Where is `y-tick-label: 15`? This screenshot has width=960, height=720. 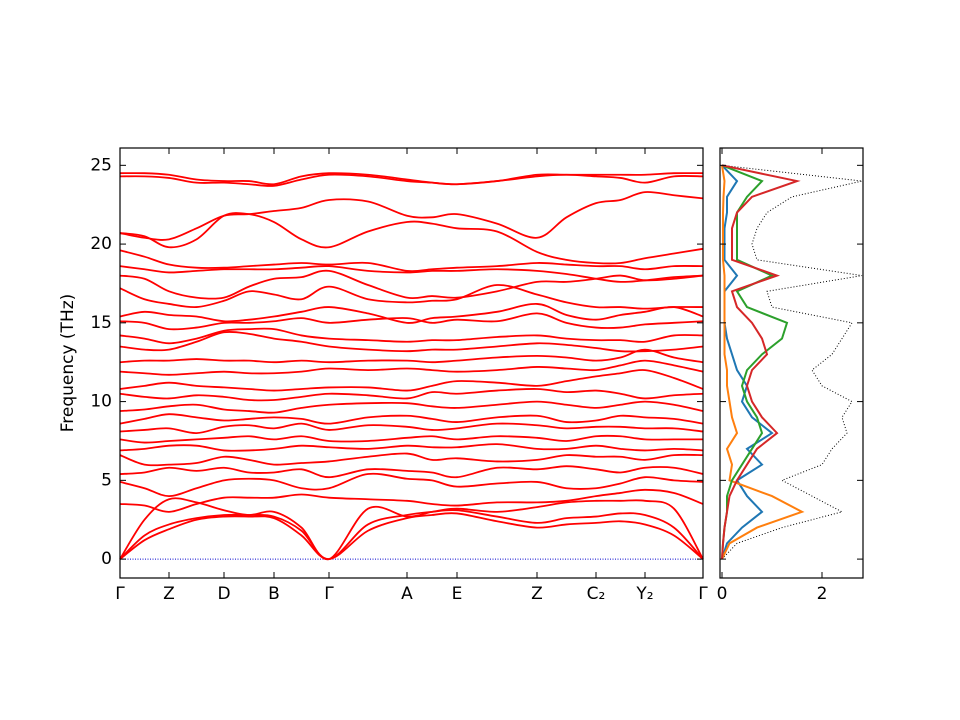 y-tick-label: 15 is located at coordinates (101, 323).